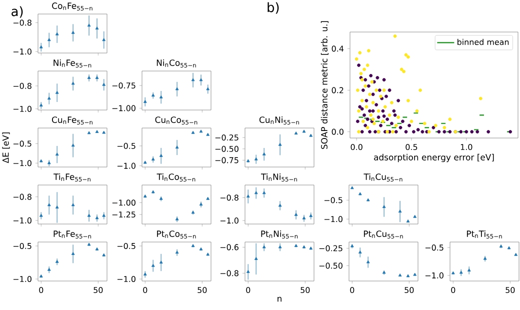  Describe the element at coordinates (279, 234) in the screenshot. I see `chart-title: Pt$_{n}$Ni$_{55−n}$` at that location.